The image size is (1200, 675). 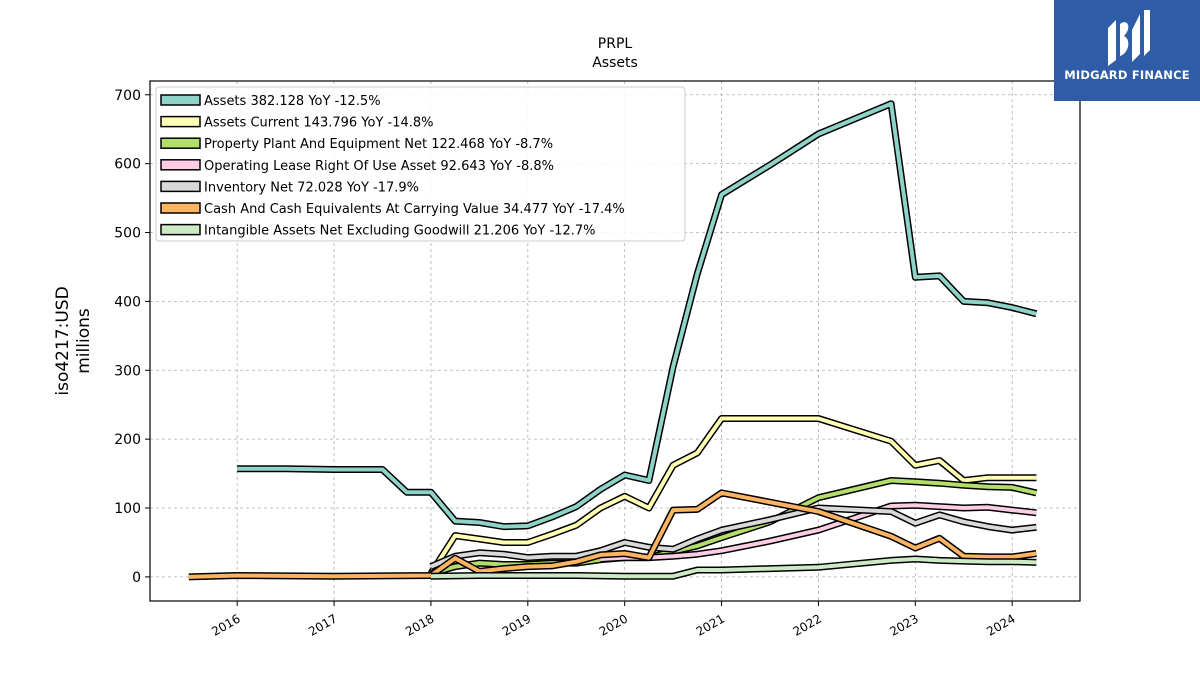 I want to click on x-axis: 2016 2017 2018 2019 2020 2021 2022 2023 2024, so click(x=613, y=620).